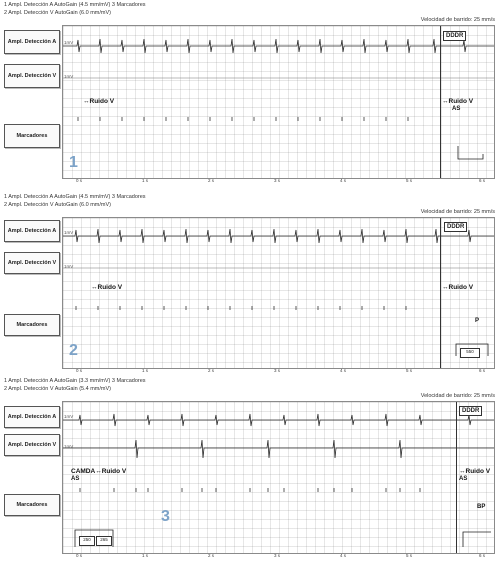 This screenshot has height=562, width=497. Describe the element at coordinates (280, 370) in the screenshot. I see `time-axis-2: 0 s 1 s 2 s 3 s 4 s 5 s 6 s` at that location.